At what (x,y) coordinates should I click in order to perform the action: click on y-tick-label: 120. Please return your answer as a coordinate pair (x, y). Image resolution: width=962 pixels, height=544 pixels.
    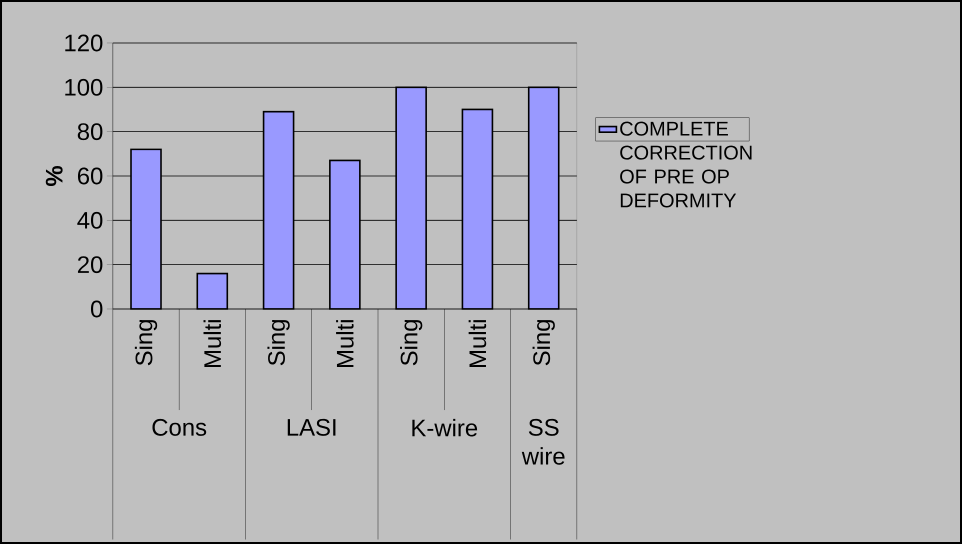
    Looking at the image, I should click on (83, 43).